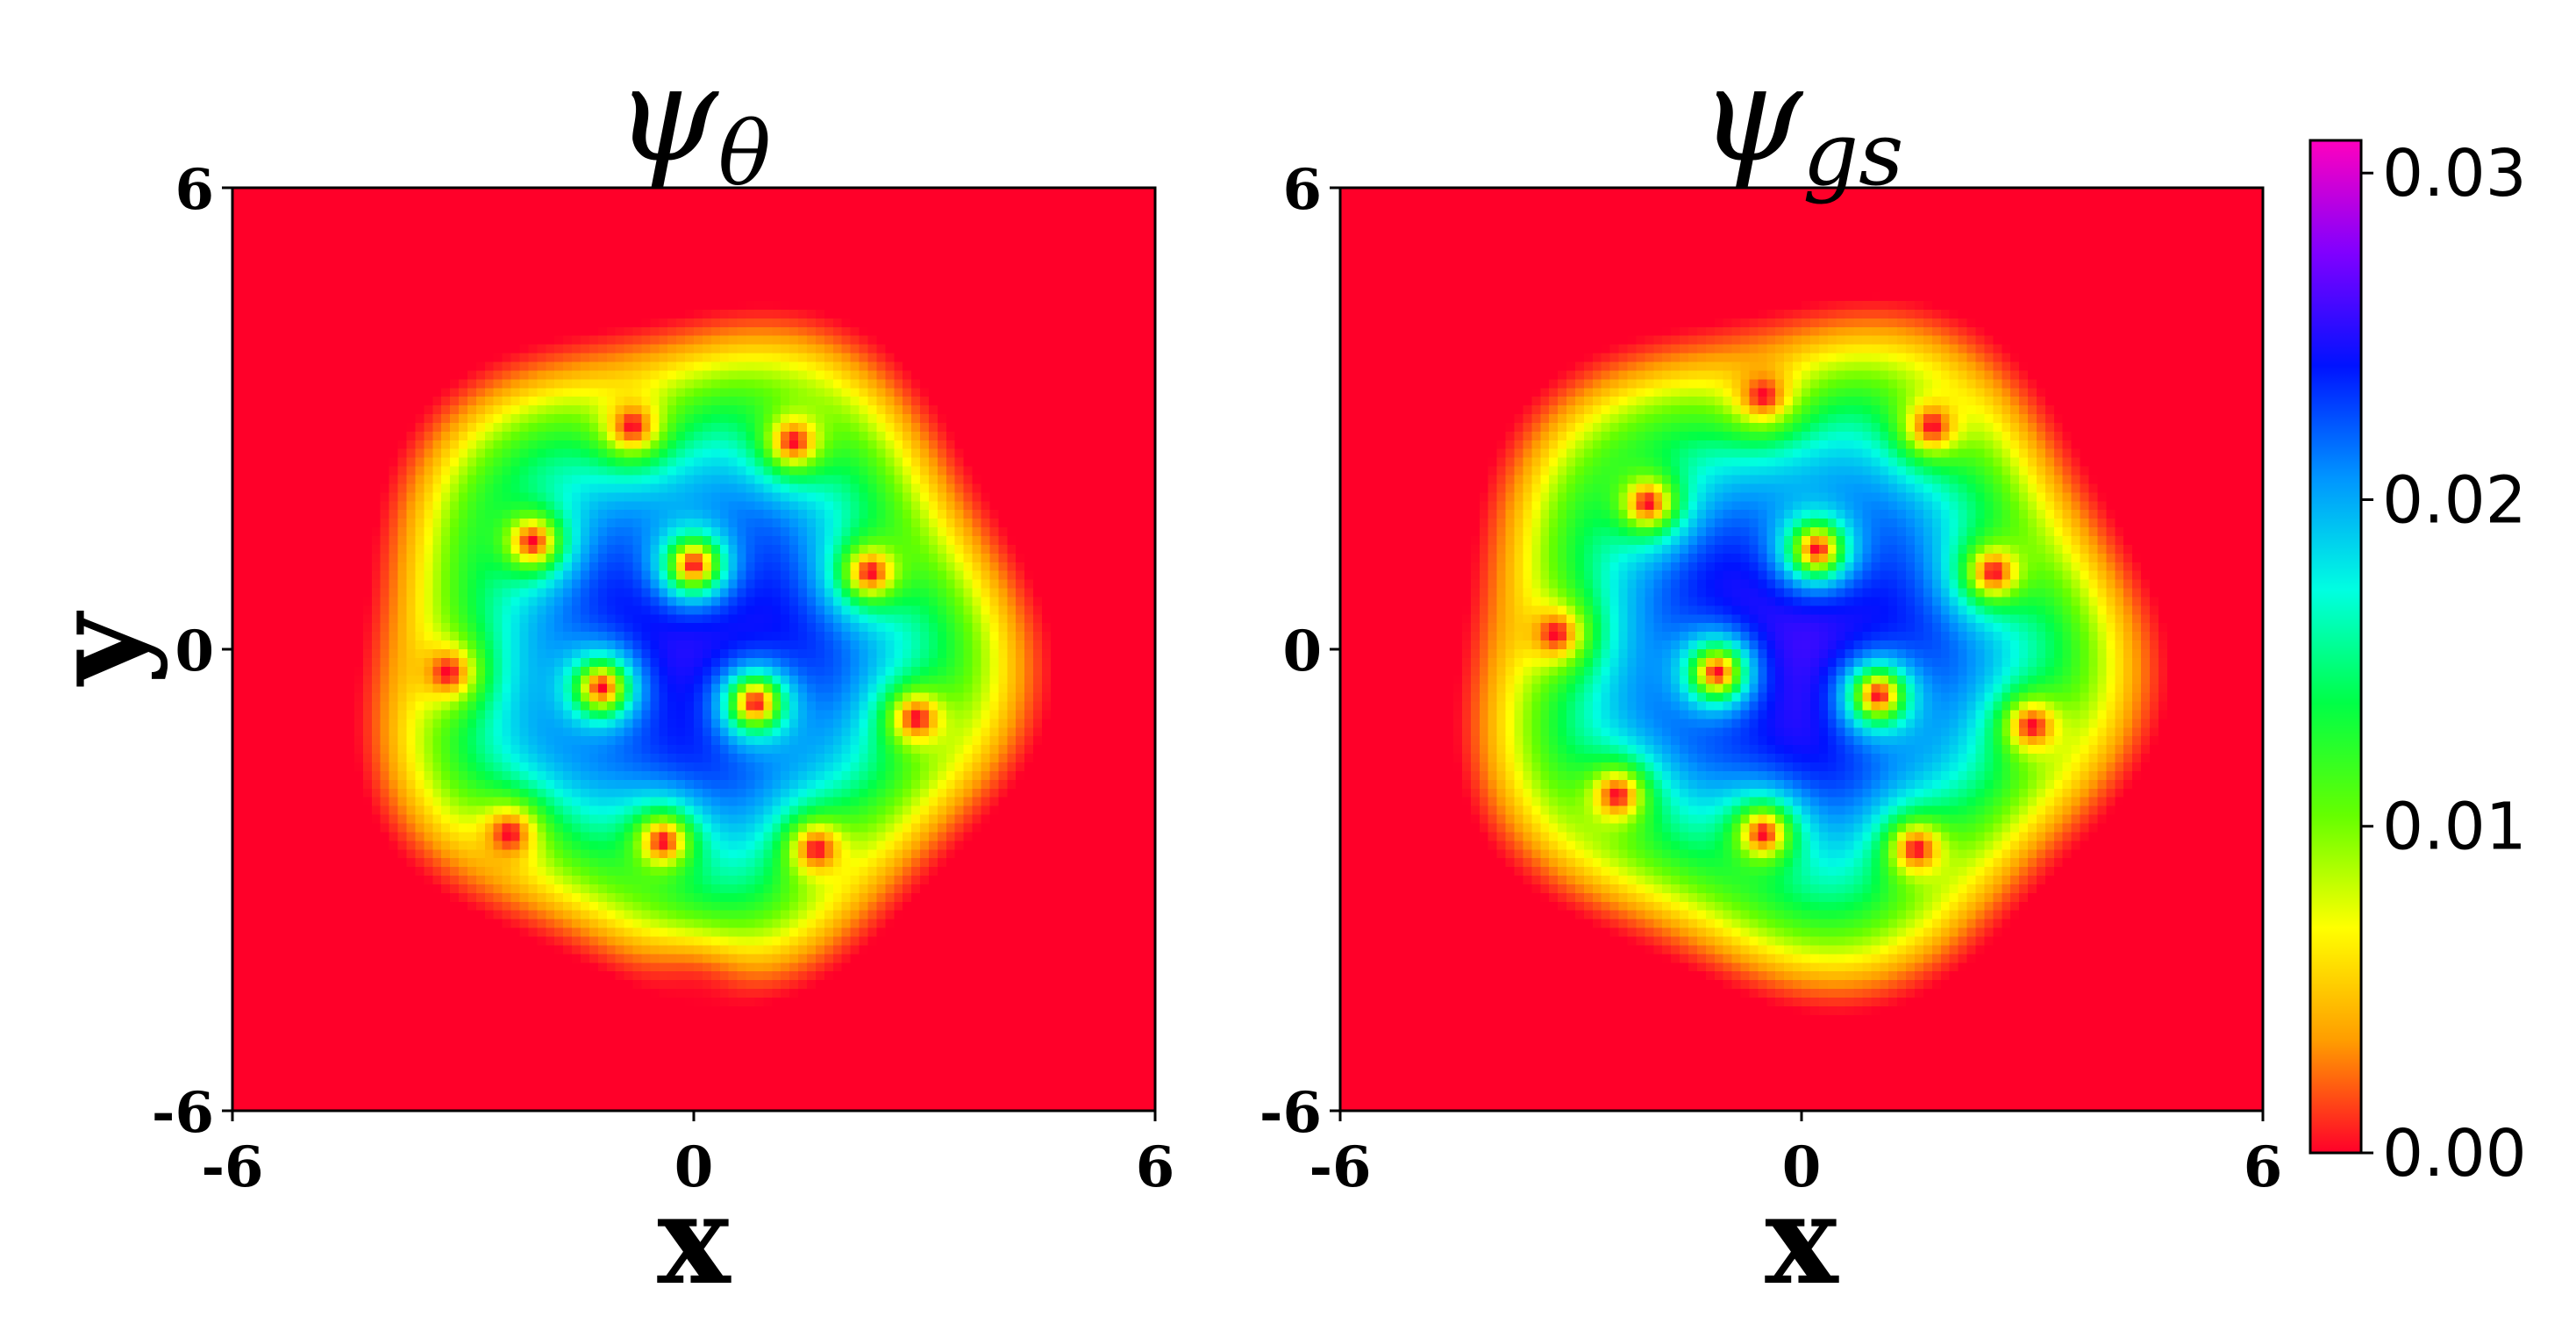 The height and width of the screenshot is (1338, 2576). I want to click on x-axis-label-right: x, so click(1802, 1241).